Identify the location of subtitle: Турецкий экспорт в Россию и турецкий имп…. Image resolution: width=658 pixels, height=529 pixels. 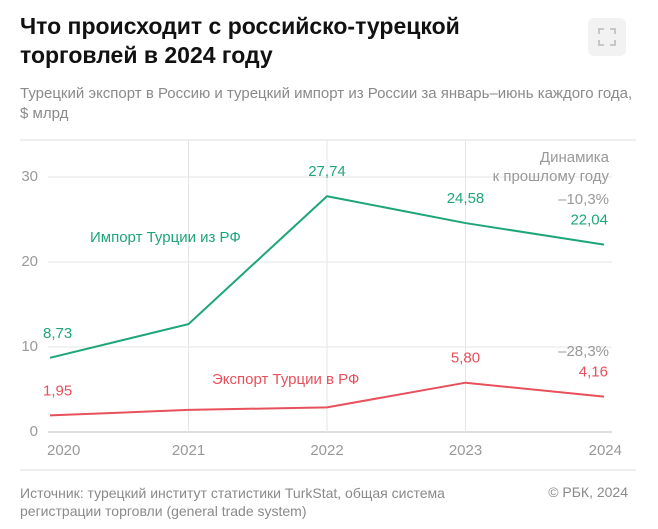
(326, 103).